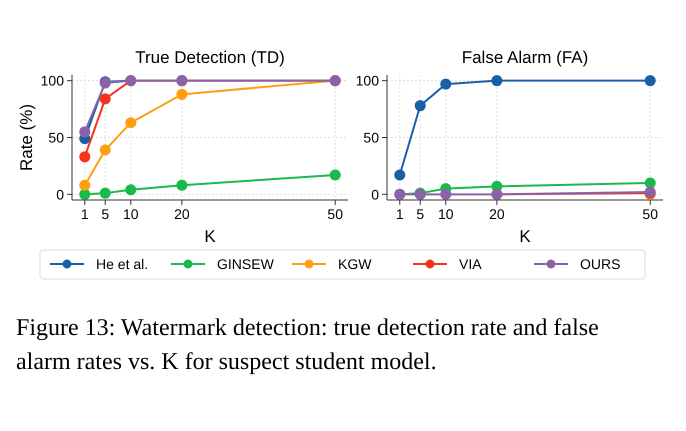  What do you see at coordinates (210, 57) in the screenshot?
I see `chart-title: True Detection (TD)` at bounding box center [210, 57].